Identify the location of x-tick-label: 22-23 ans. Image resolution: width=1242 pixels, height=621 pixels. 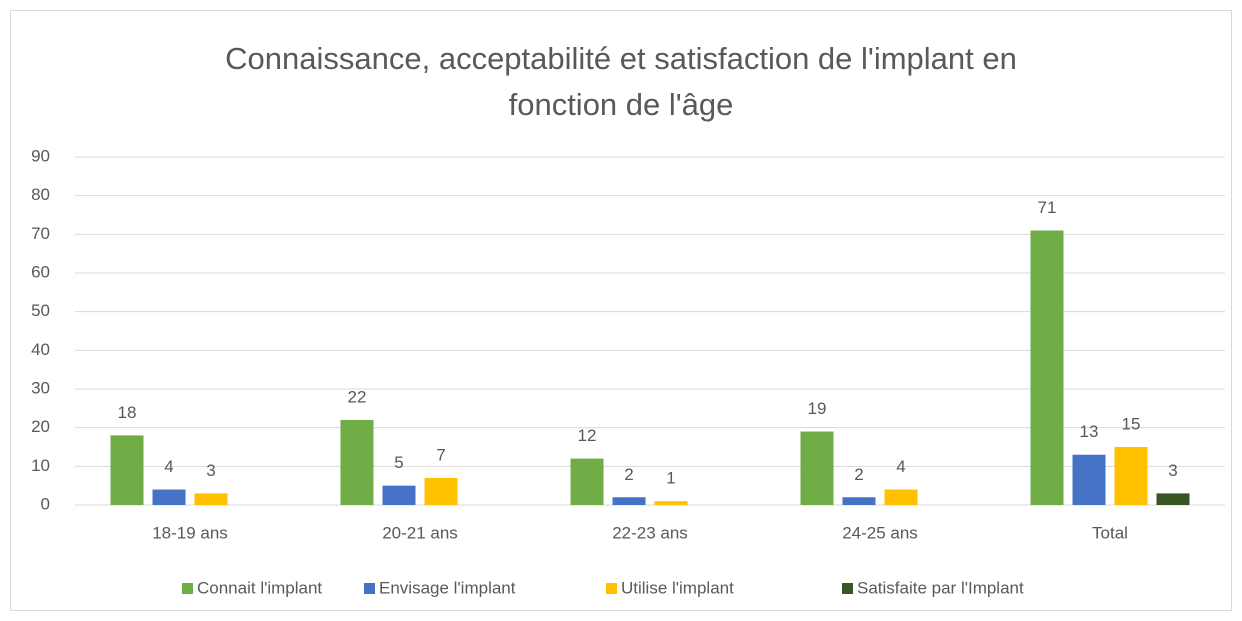
(650, 532).